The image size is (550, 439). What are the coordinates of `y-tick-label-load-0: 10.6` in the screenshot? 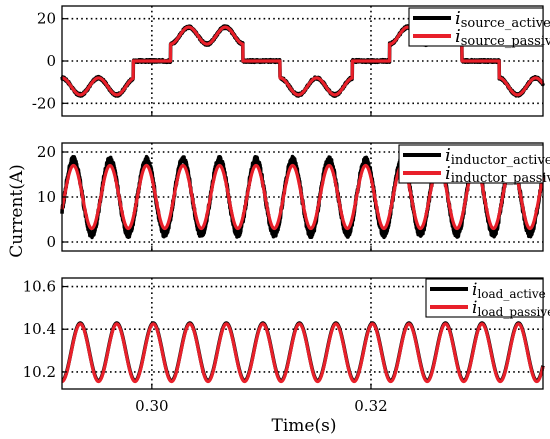 It's located at (39, 287).